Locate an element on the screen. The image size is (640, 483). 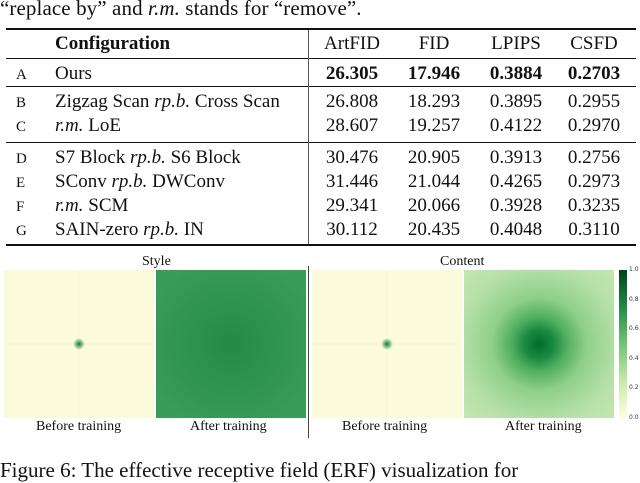
row-id: G is located at coordinates (21, 231).